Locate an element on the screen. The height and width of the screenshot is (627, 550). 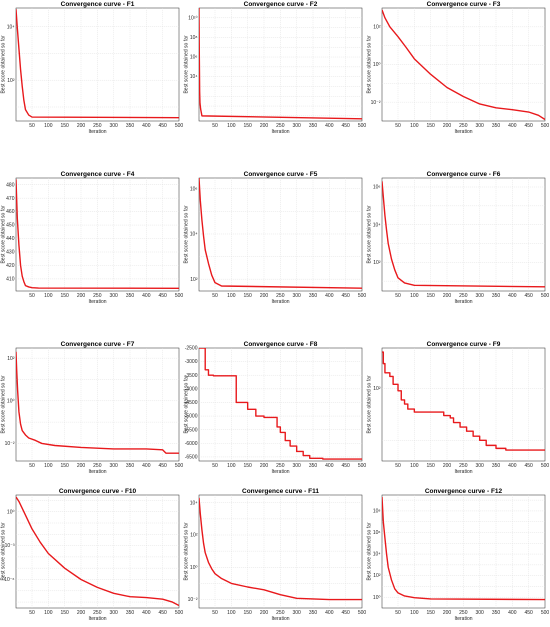
y-tick-label: 10⁻³ is located at coordinates (10, 546).